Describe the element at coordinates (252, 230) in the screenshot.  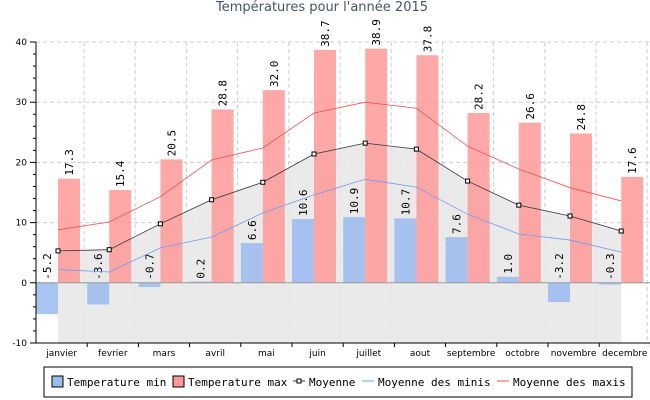
I see `data-label-min: 6.6` at that location.